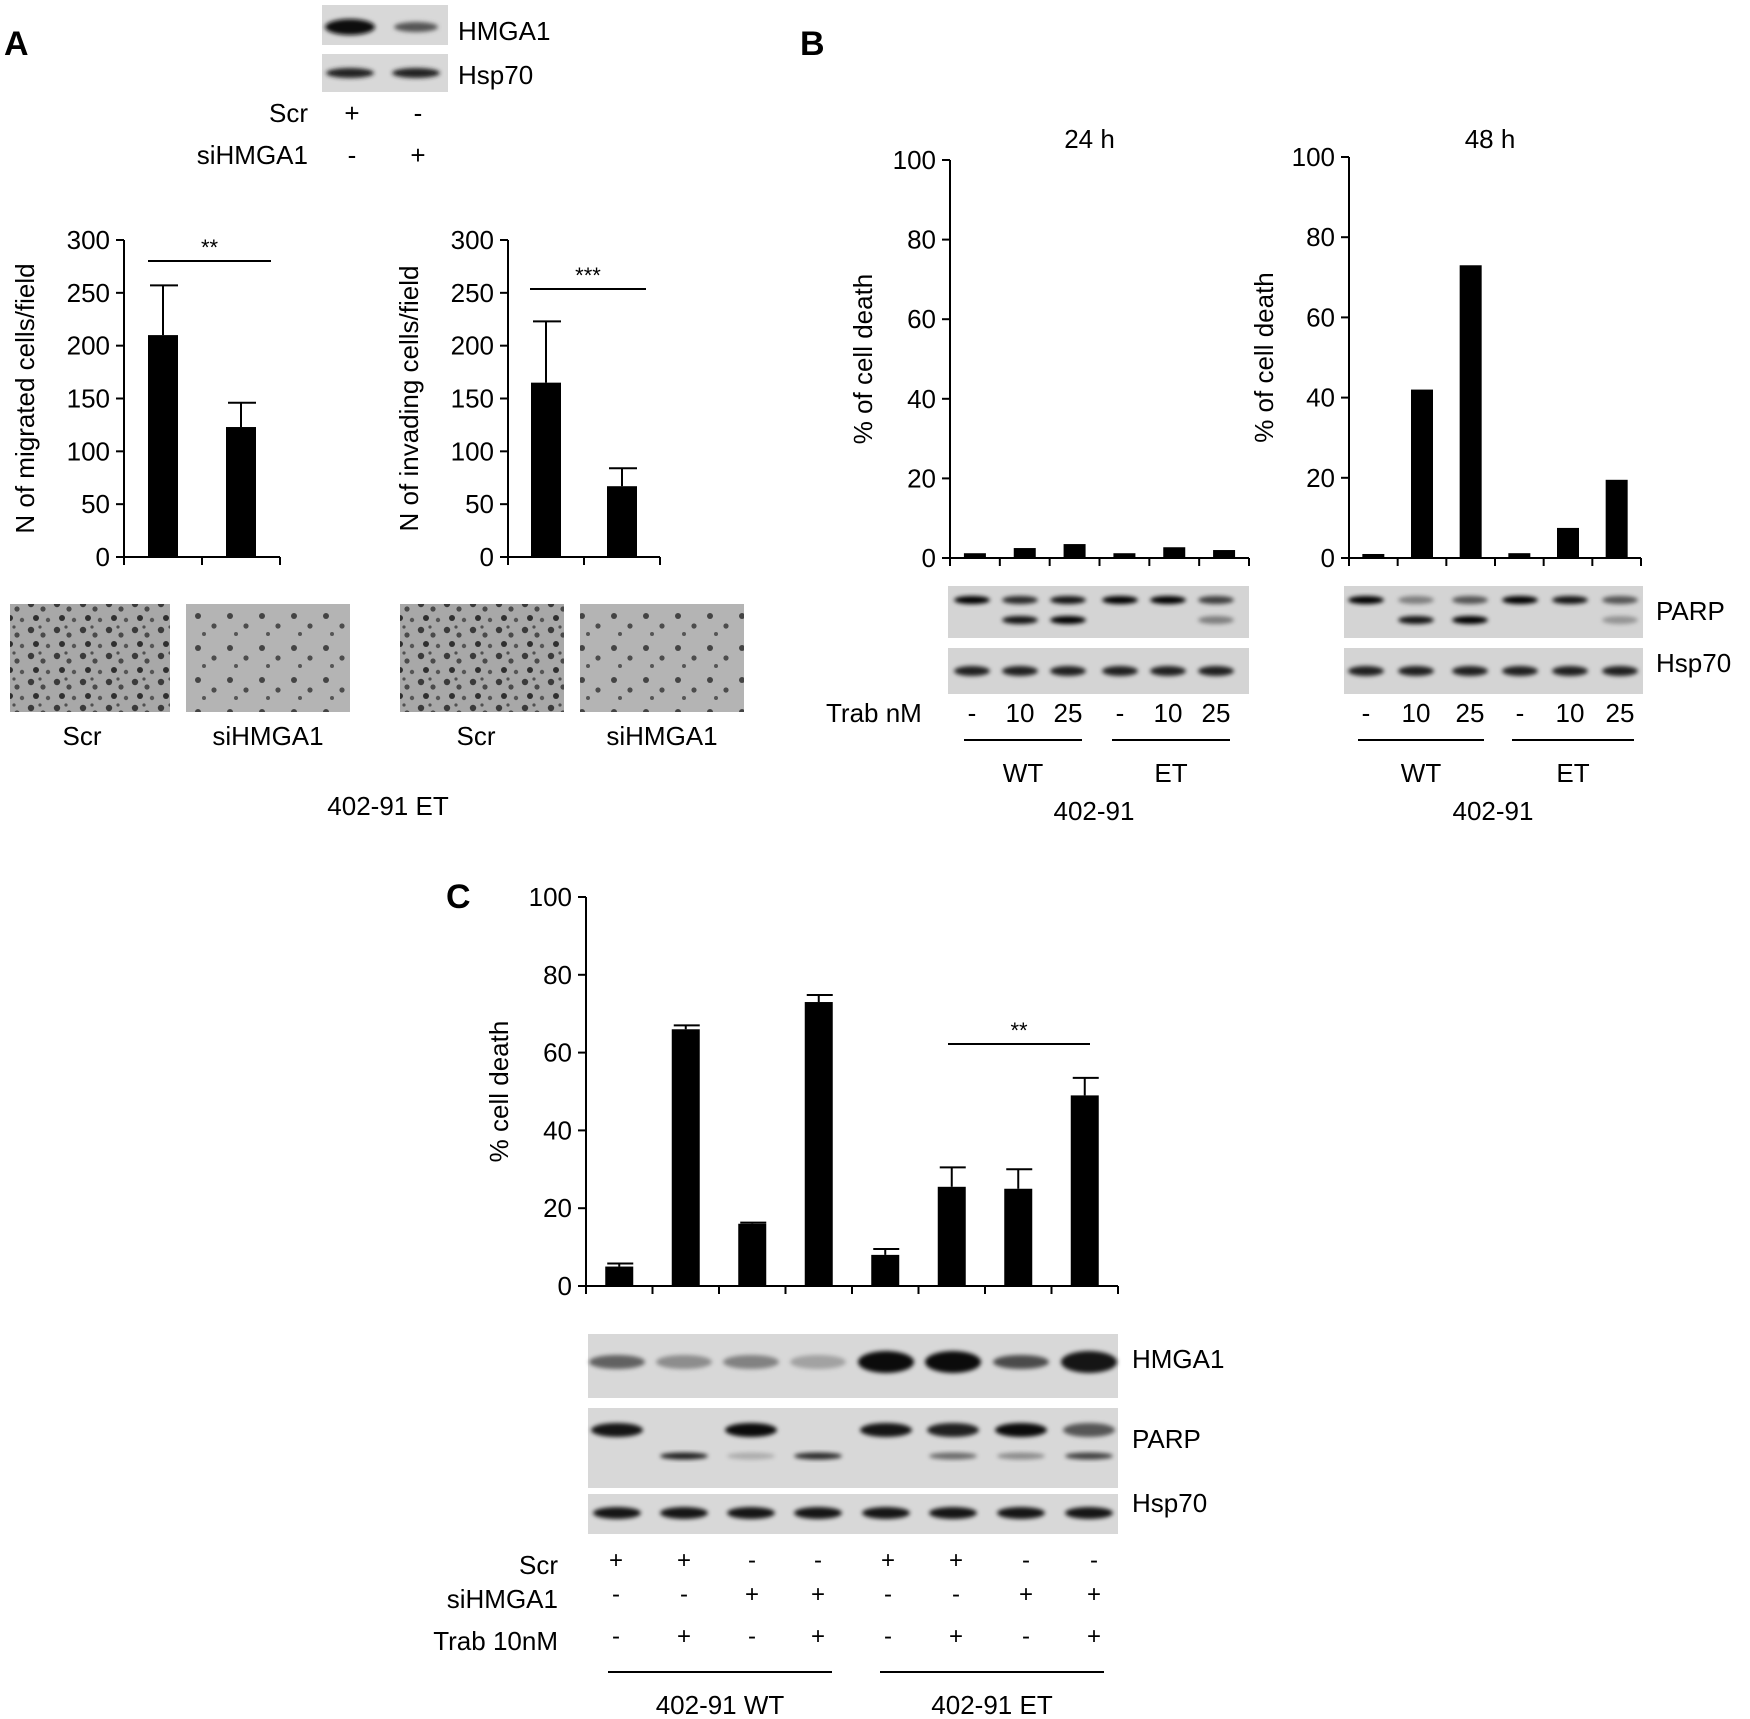  What do you see at coordinates (499, 1092) in the screenshot?
I see `y-axis-label: % cell death` at bounding box center [499, 1092].